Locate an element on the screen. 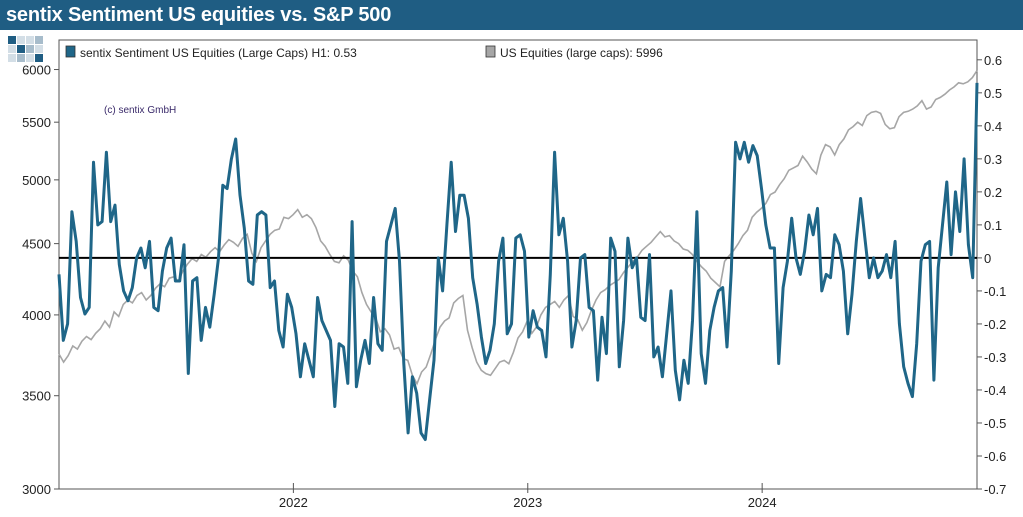 The width and height of the screenshot is (1023, 517). x-tick-label: 2023 is located at coordinates (527, 502).